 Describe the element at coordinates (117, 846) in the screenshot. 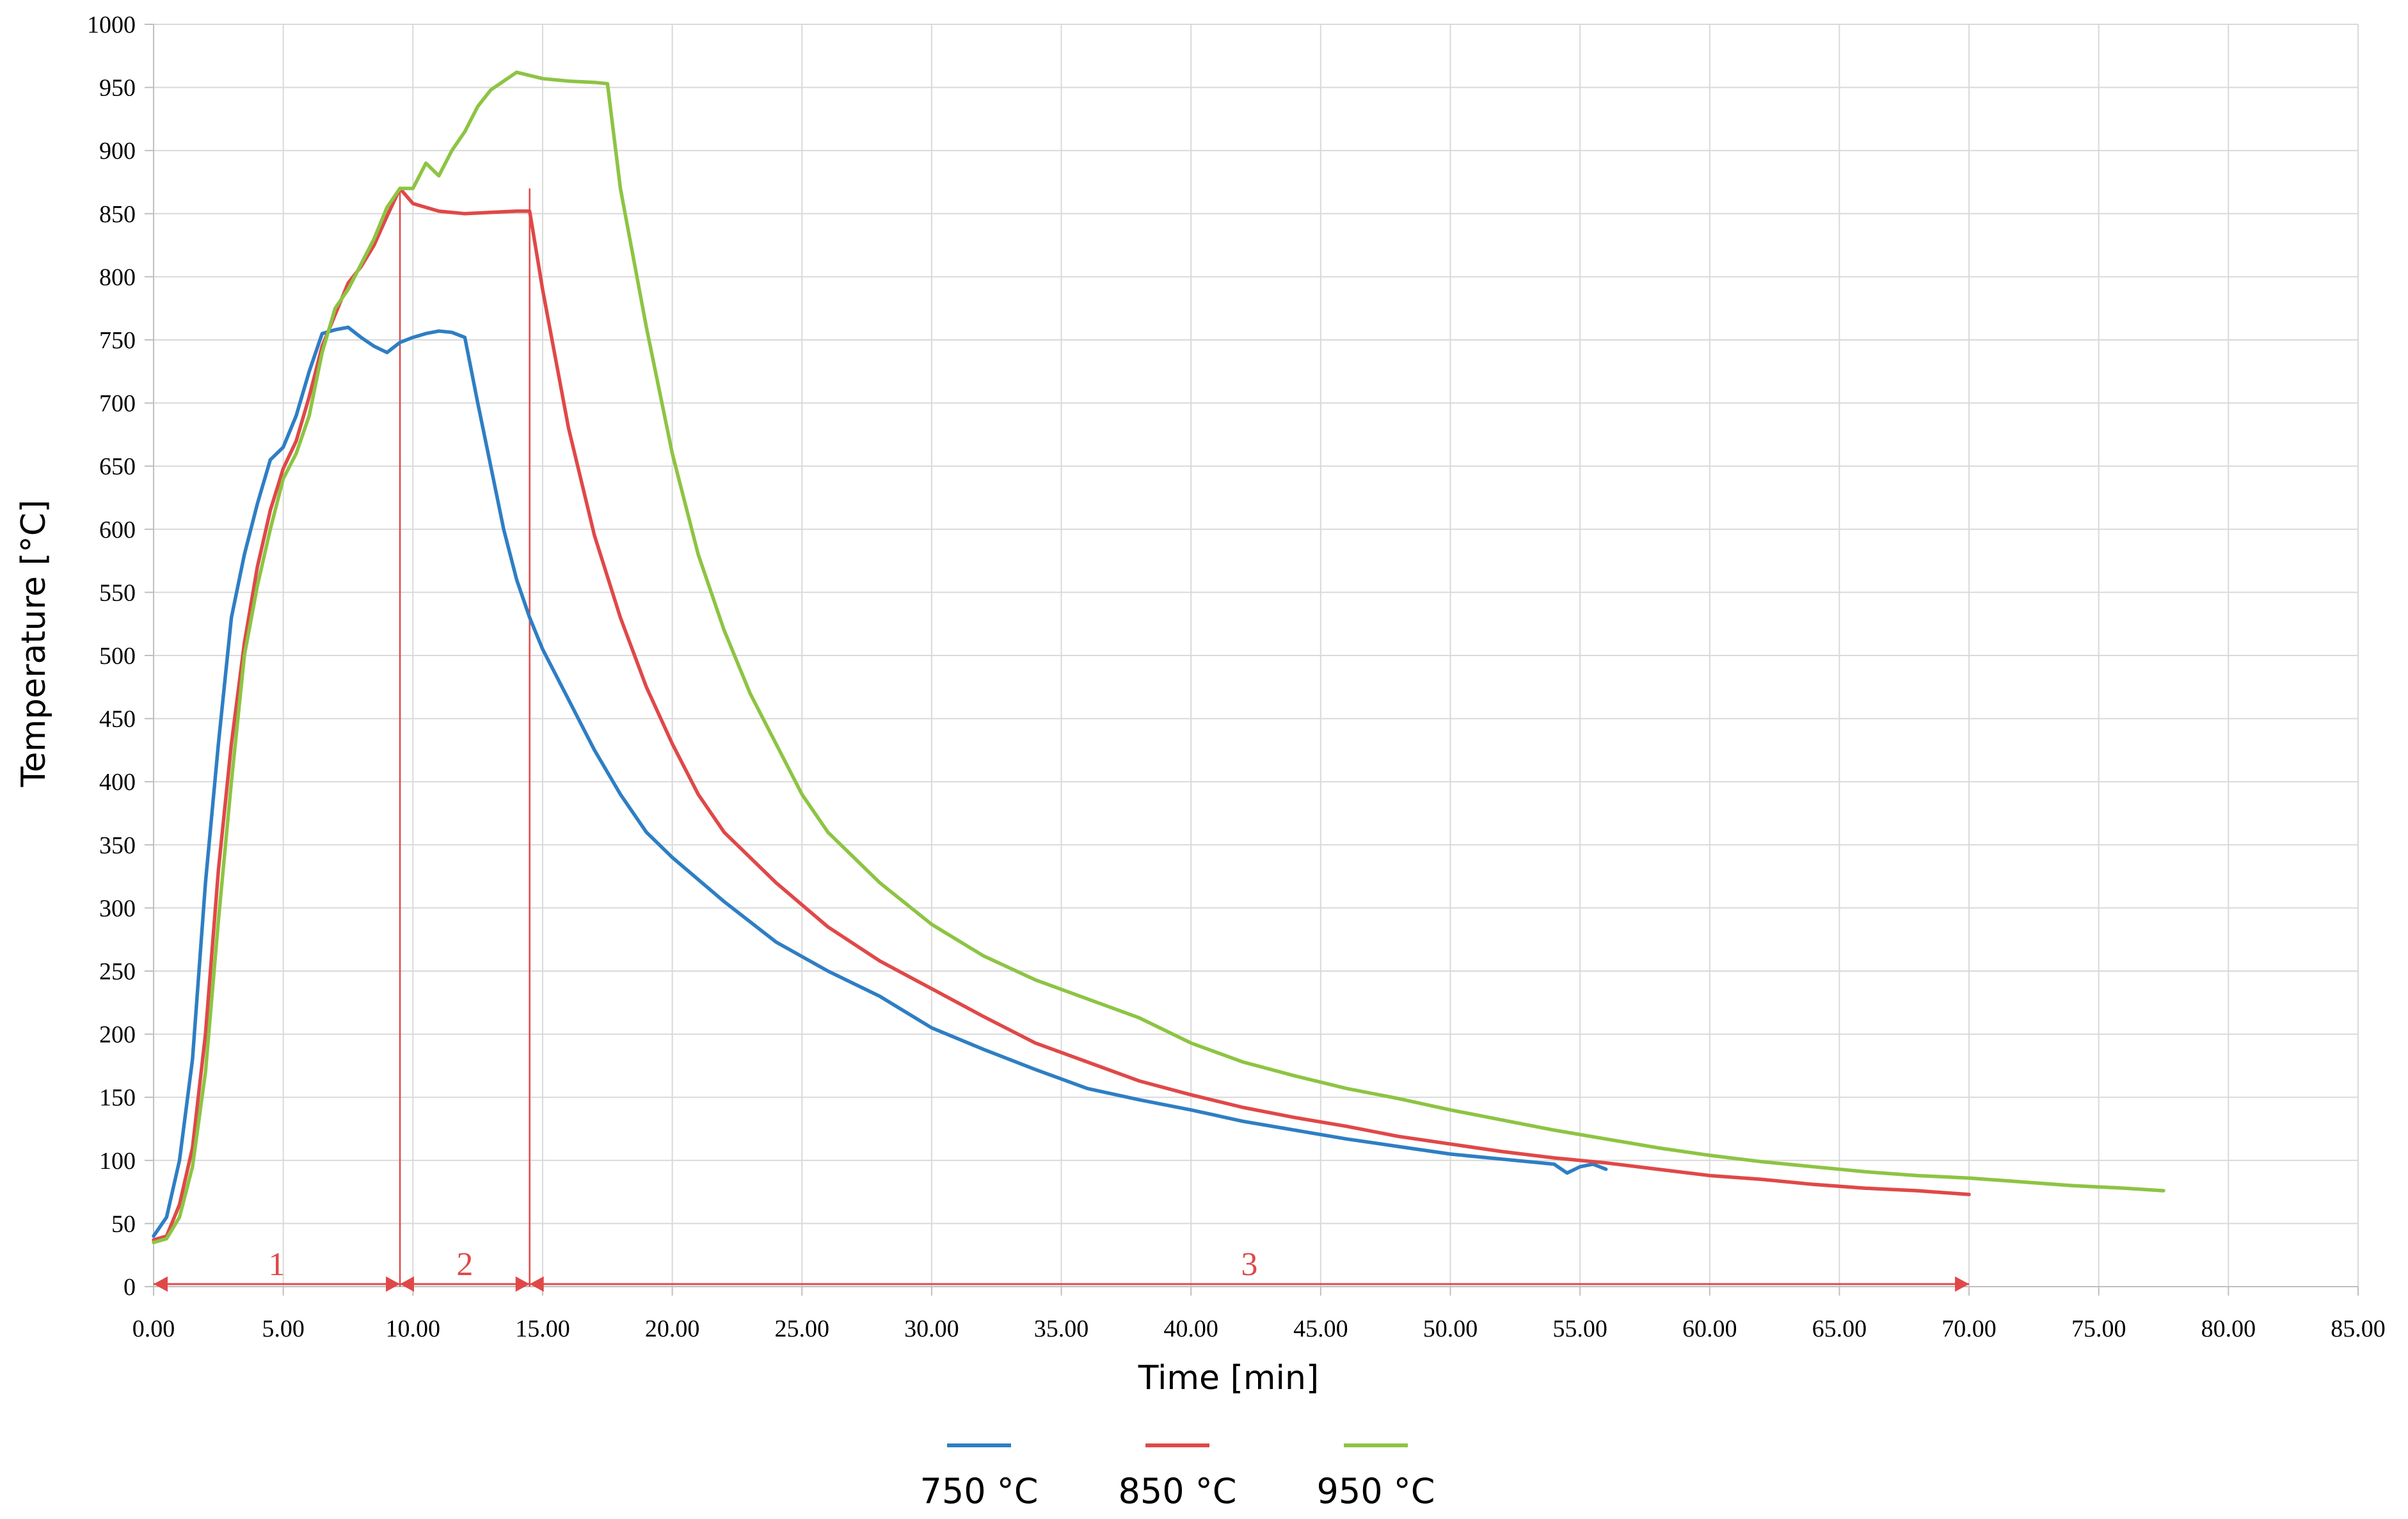

I see `y-tick-label: 350` at that location.